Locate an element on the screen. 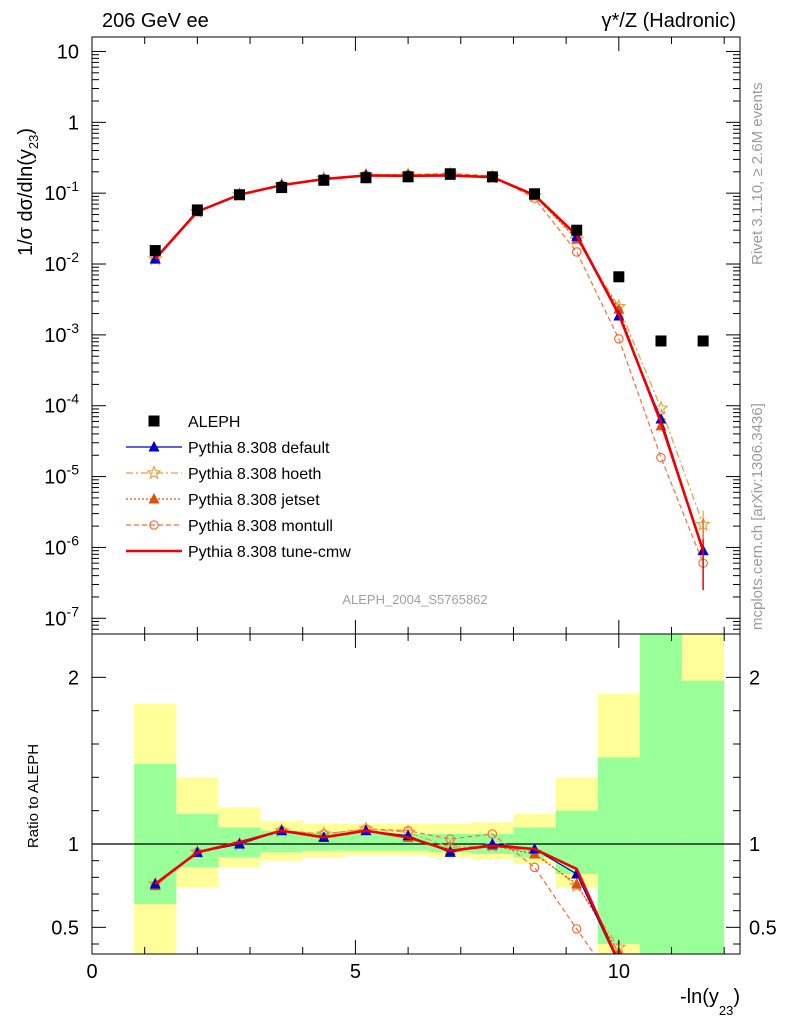  header-right-label: γ*/Z (Hadronic) is located at coordinates (669, 21).